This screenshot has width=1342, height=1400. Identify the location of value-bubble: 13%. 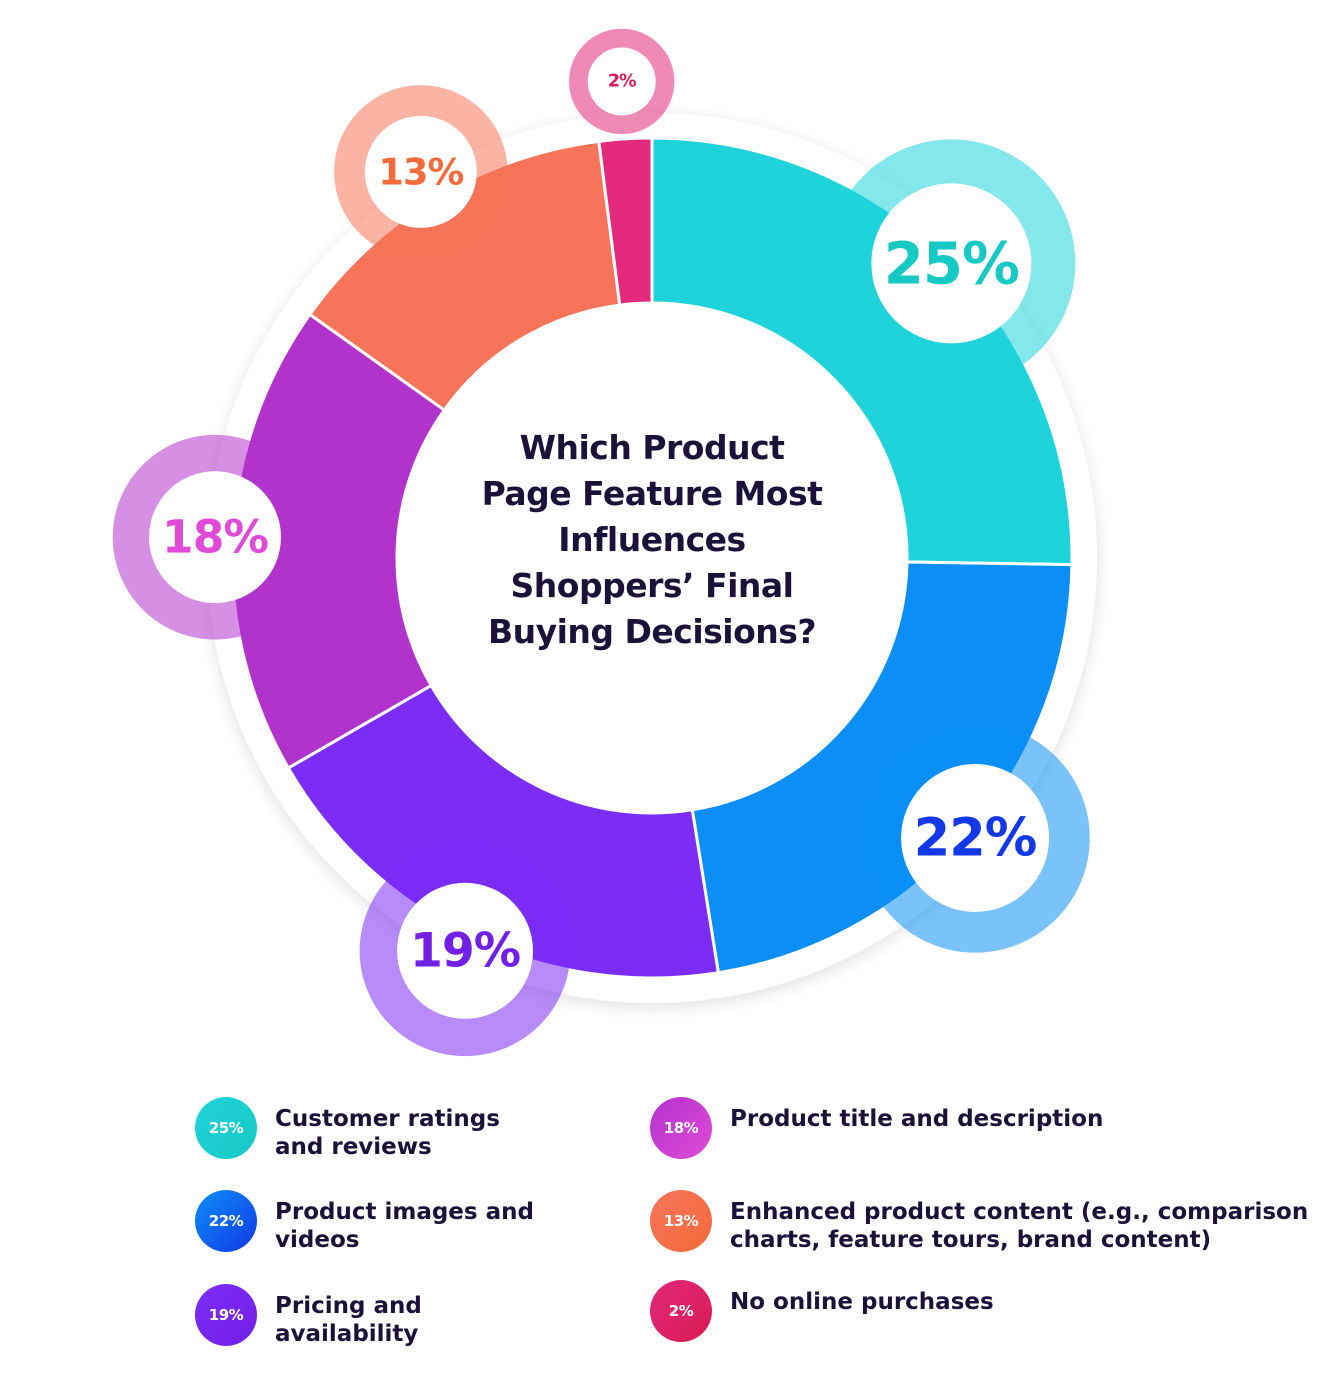
(421, 172).